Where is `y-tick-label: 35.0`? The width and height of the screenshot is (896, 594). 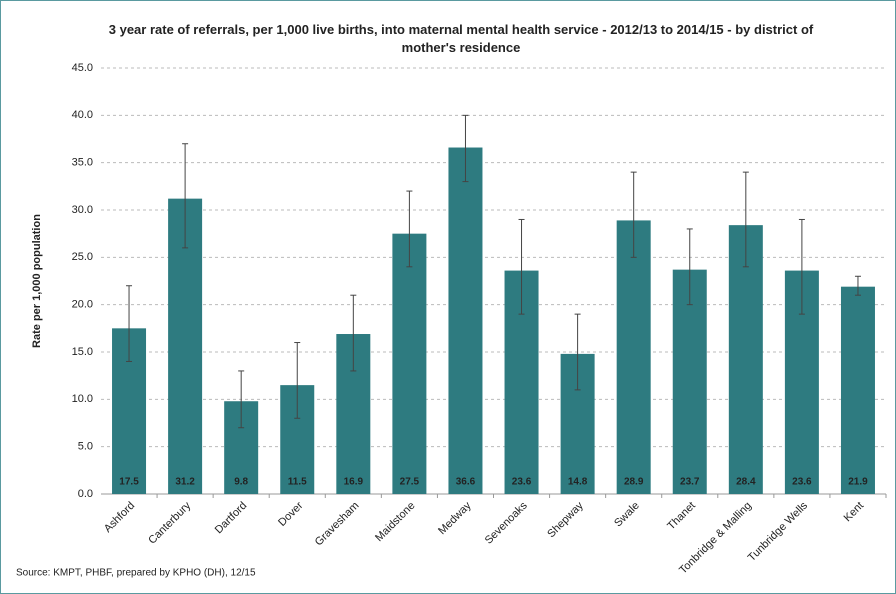
y-tick-label: 35.0 is located at coordinates (82, 163).